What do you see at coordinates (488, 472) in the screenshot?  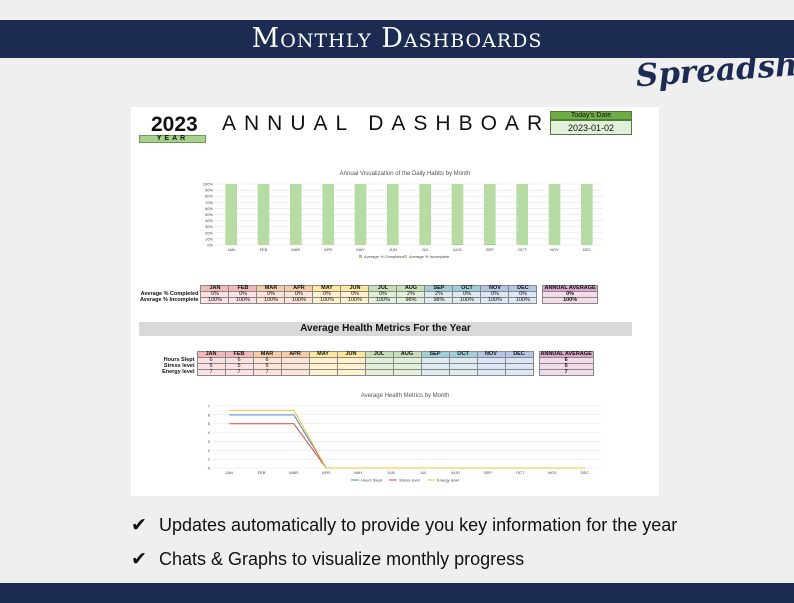 I see `x-tick-label: SEP` at bounding box center [488, 472].